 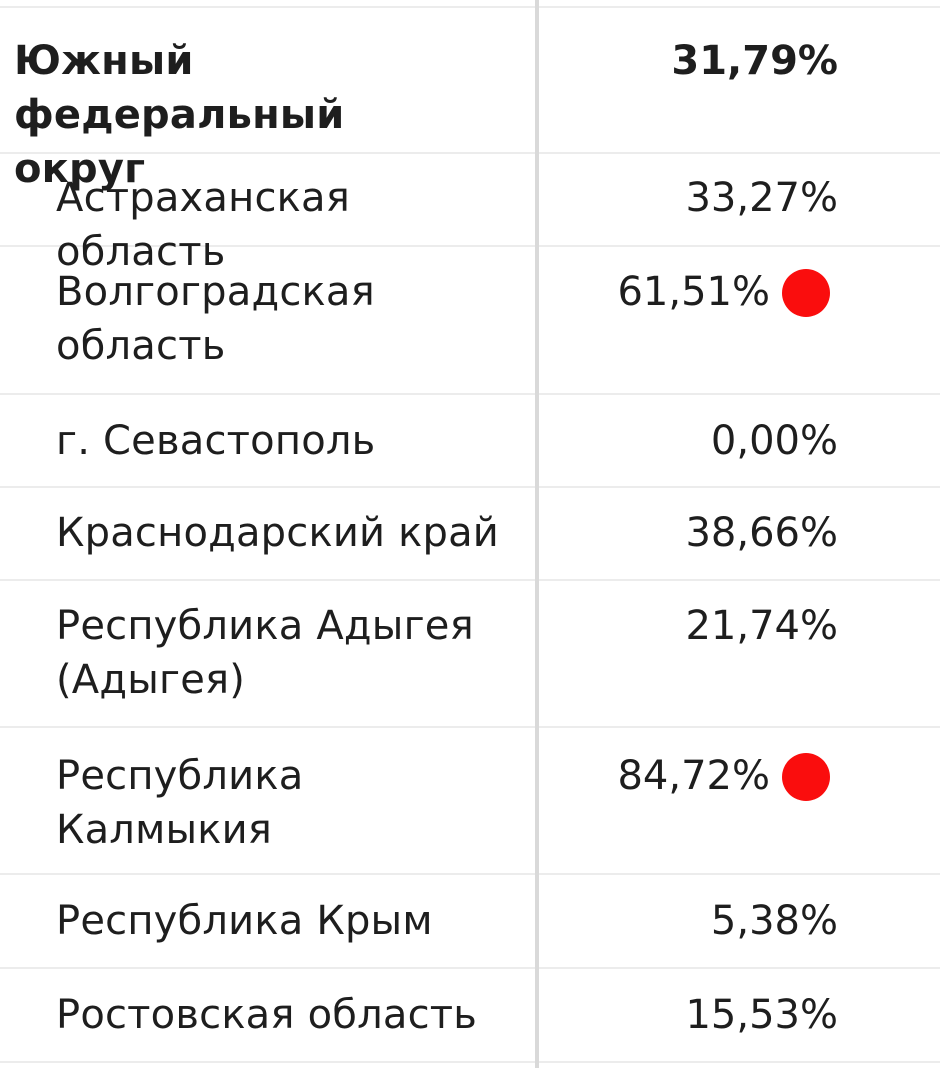 I want to click on table-row: Республика Адыгея (Адыгея) 21,74%, so click(x=470, y=654).